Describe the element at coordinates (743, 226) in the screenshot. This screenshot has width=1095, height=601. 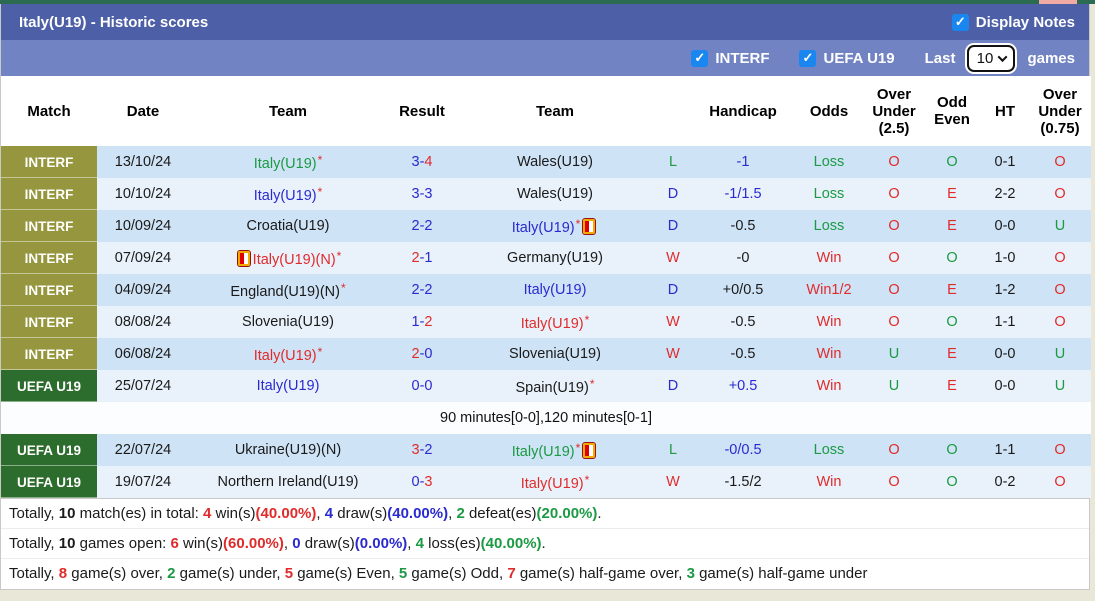
I see `handicap-cell: -0.5` at that location.